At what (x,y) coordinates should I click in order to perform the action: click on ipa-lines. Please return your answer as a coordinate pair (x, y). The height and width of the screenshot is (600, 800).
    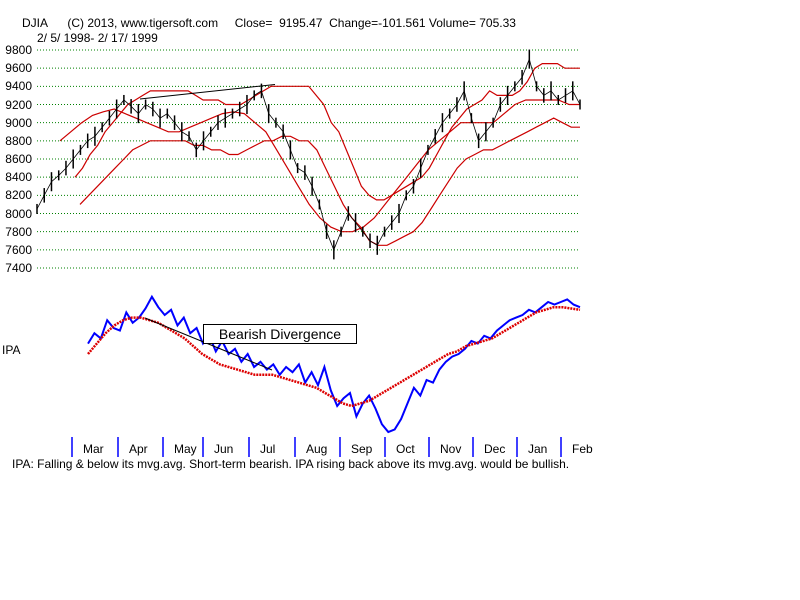
    Looking at the image, I should click on (334, 364).